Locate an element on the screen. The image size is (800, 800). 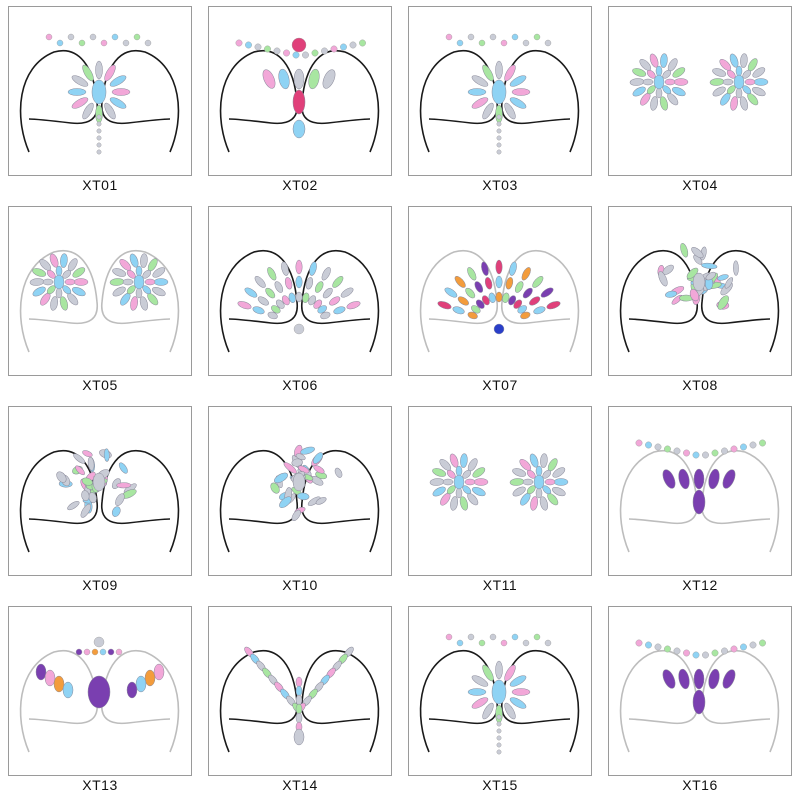
product-card: XT10 is located at coordinates (300, 500).